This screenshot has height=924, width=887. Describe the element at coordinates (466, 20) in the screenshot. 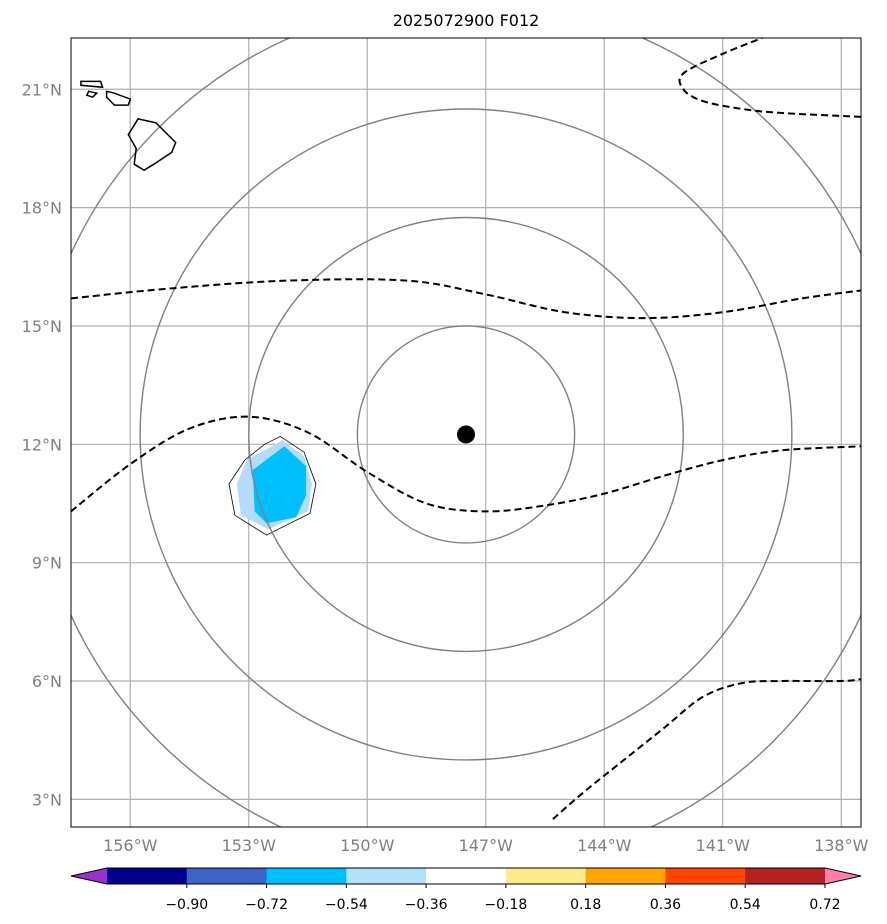

I see `map-title: 2025072900 F012` at that location.